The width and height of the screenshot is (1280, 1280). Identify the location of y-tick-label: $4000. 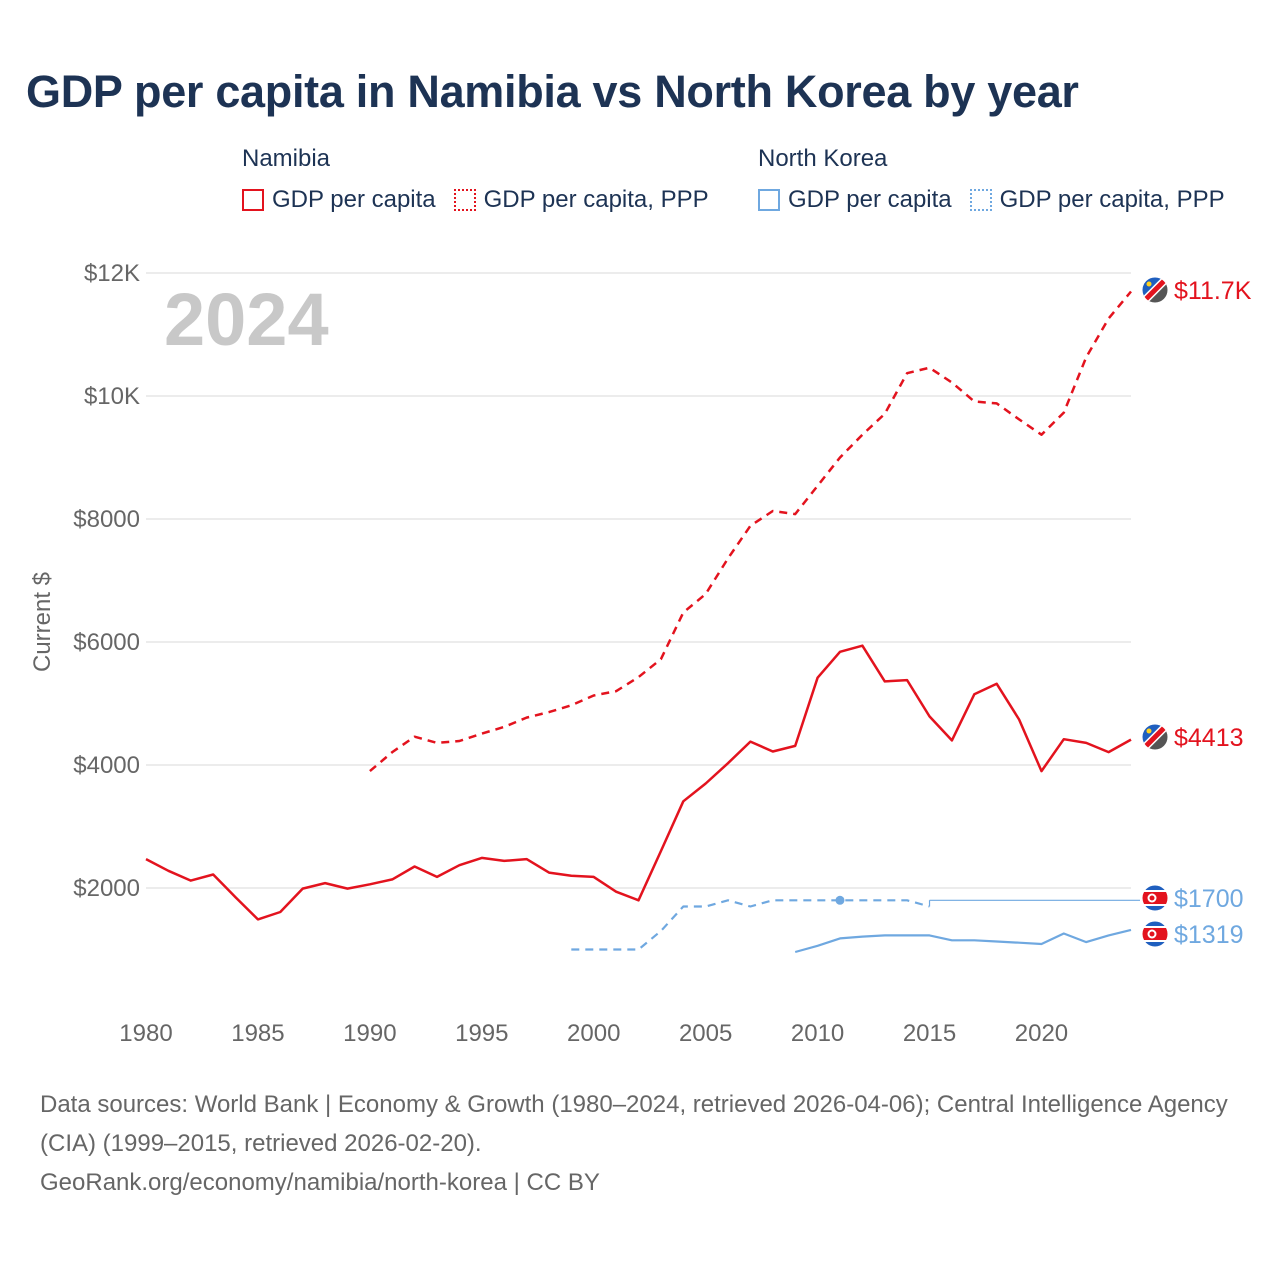
(106, 765).